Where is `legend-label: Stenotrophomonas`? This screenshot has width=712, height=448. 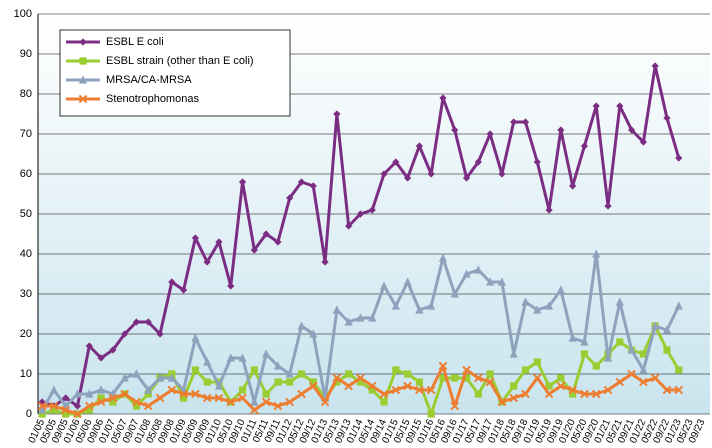 legend-label: Stenotrophomonas is located at coordinates (152, 99).